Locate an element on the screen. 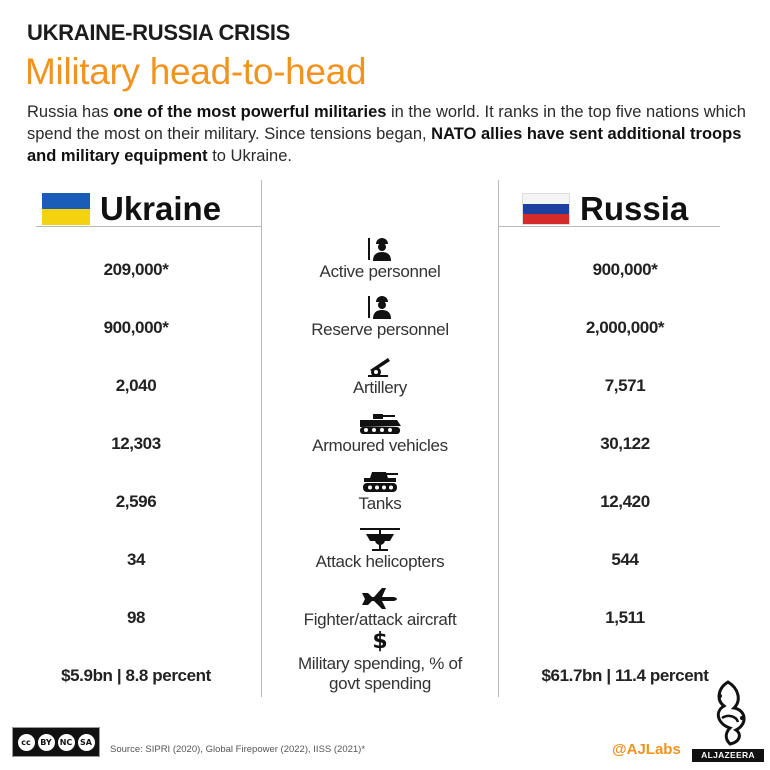 The height and width of the screenshot is (770, 770). row-label: Artillery is located at coordinates (380, 387).